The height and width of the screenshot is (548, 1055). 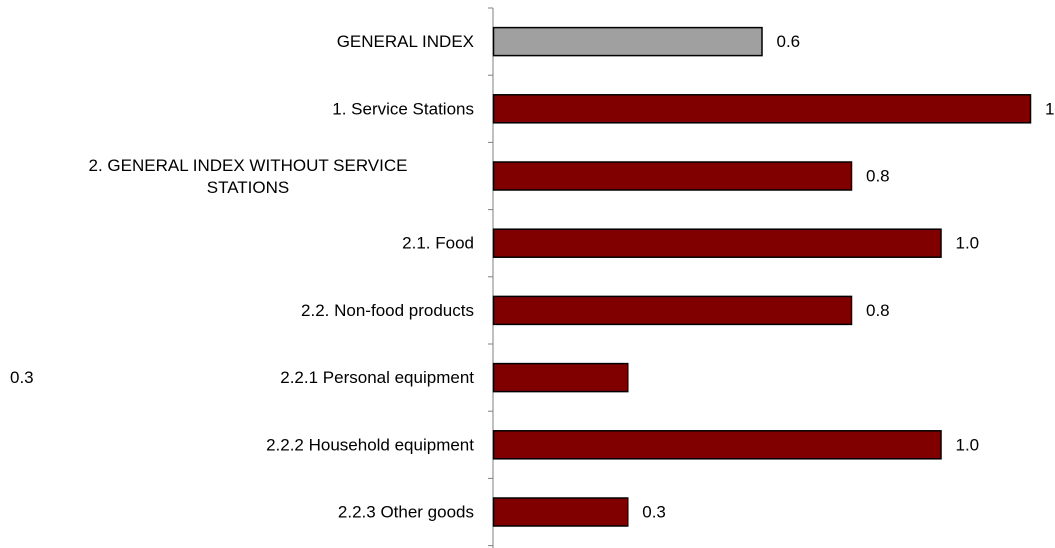 I want to click on category-axis, so click(x=491, y=277).